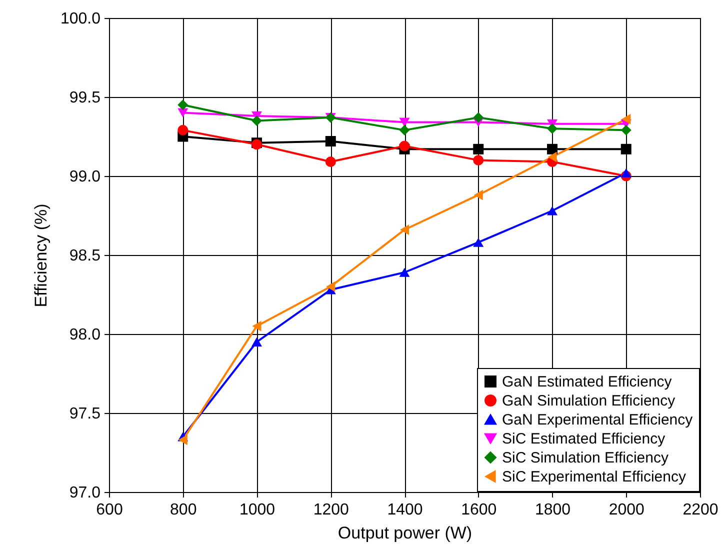 This screenshot has width=721, height=560. What do you see at coordinates (589, 401) in the screenshot?
I see `legend-label: GaN Simulation Efficiency` at bounding box center [589, 401].